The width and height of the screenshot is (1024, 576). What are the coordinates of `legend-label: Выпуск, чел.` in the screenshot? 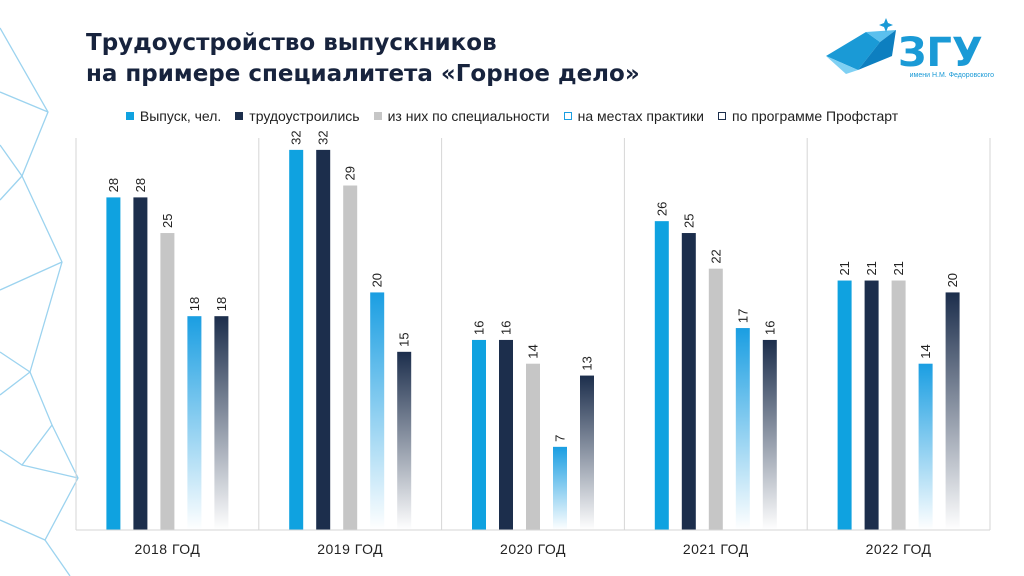 It's located at (180, 116).